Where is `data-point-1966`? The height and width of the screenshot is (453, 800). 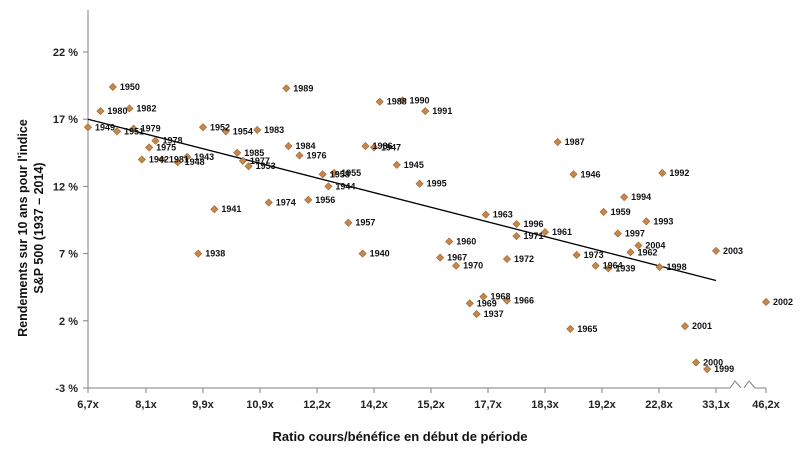
data-point-1966 is located at coordinates (507, 300).